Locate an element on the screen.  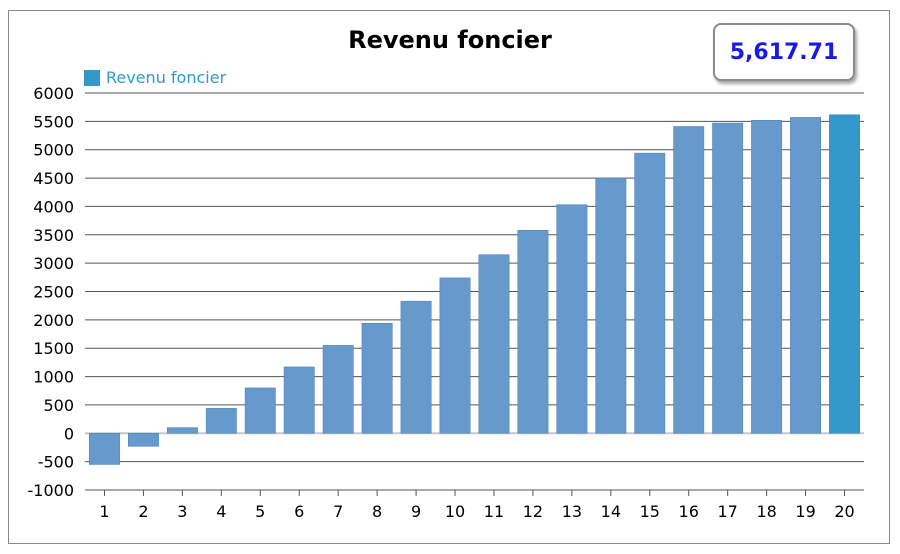
x-tick-label: 13 is located at coordinates (572, 511).